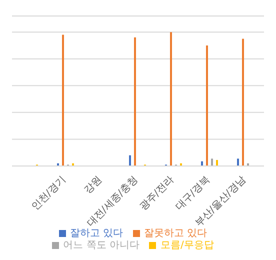  Describe the element at coordinates (187, 245) in the screenshot. I see `legend-label: 모름/무응답` at that location.